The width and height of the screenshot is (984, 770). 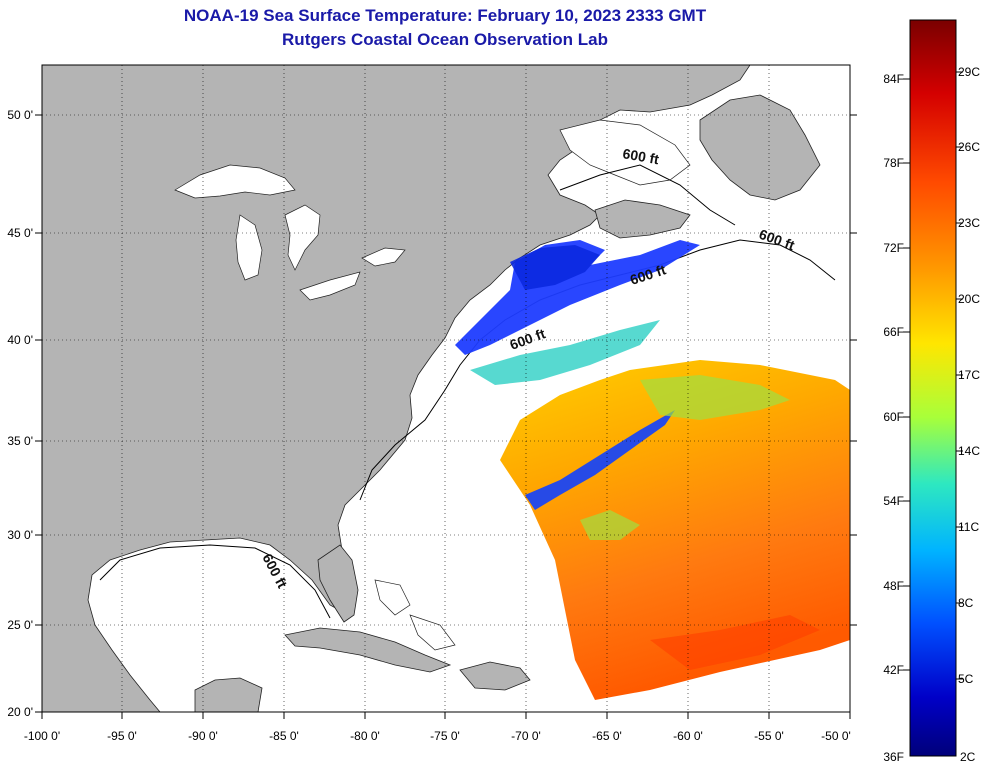 I want to click on colorbar-f-label: 36F, so click(x=893, y=757).